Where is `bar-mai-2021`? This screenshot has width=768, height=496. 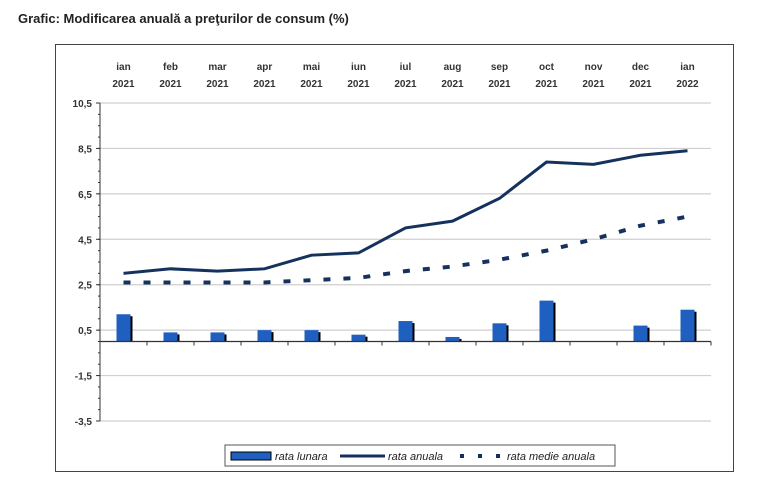 bar-mai-2021 is located at coordinates (311, 336).